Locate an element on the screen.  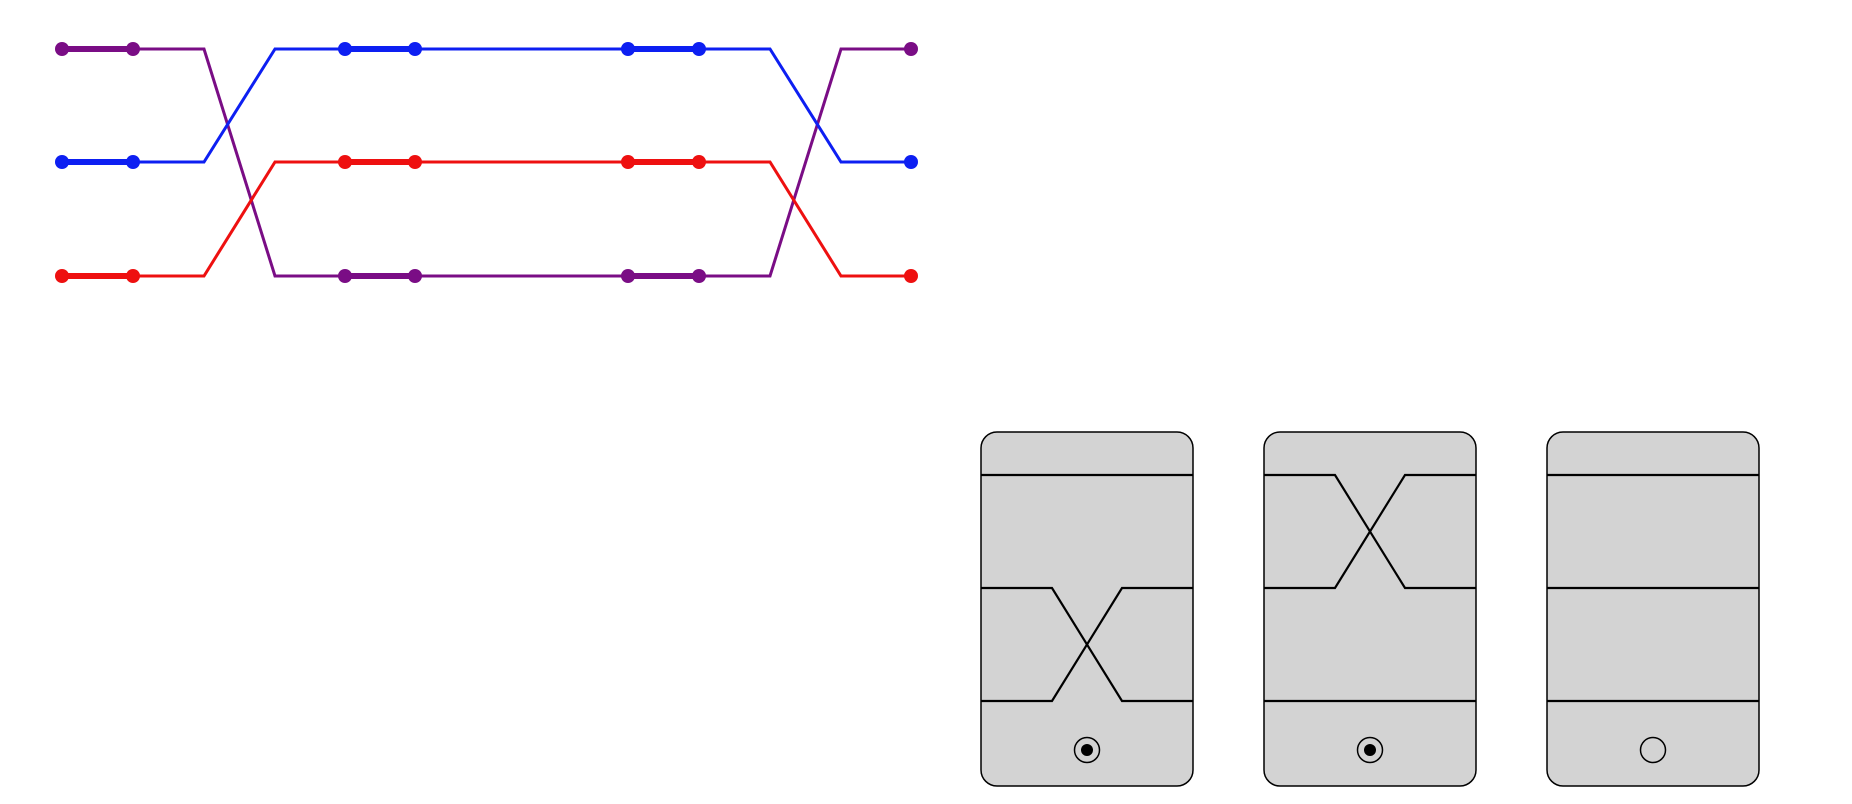
strand-blue is located at coordinates (486, 105).